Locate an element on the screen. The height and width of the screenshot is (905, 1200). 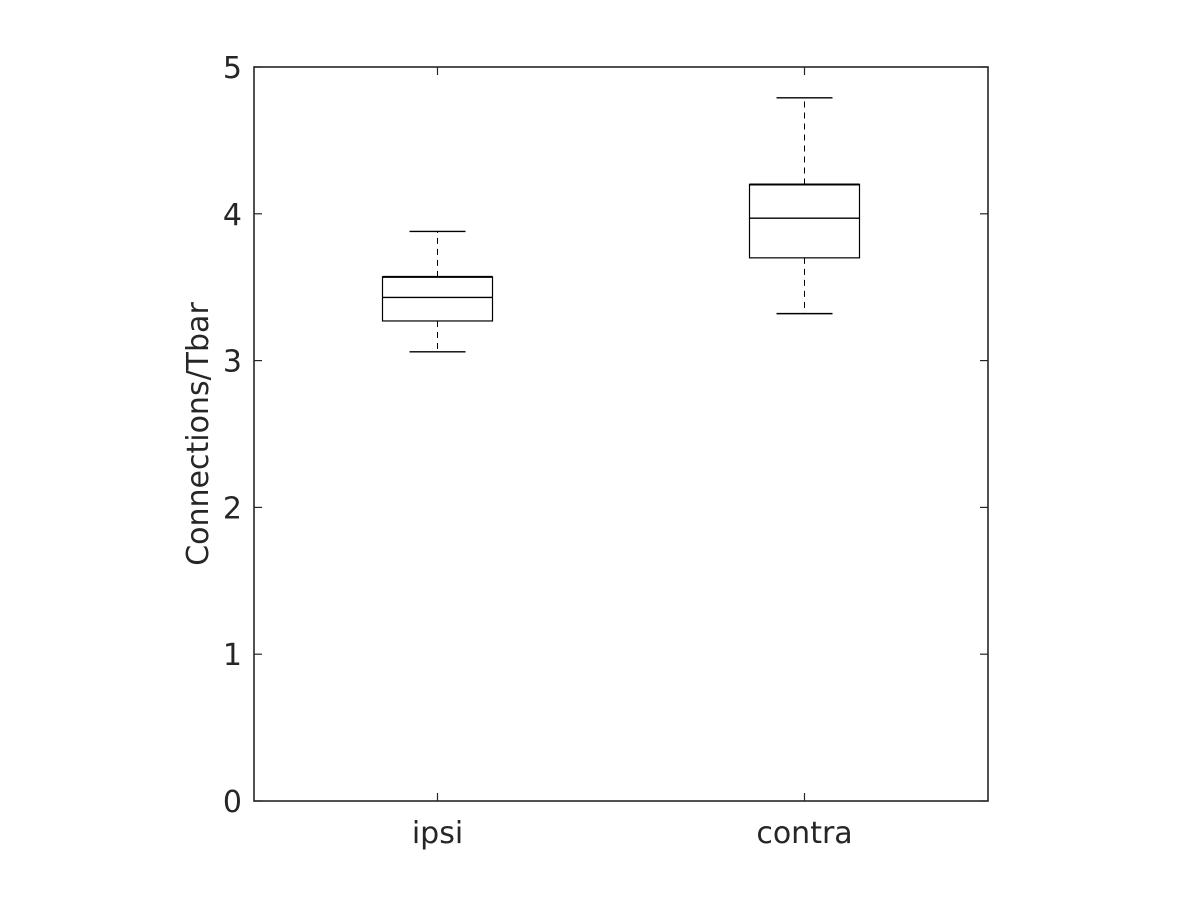
y-tick-label: 0 is located at coordinates (232, 802).